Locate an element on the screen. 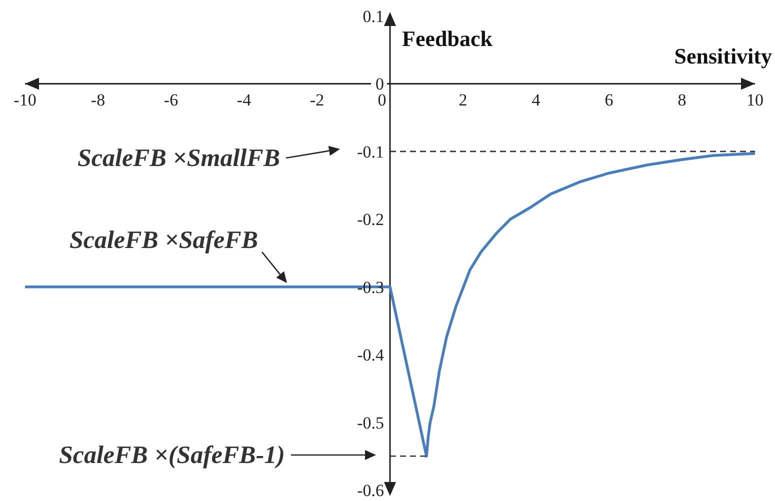 This screenshot has width=775, height=501. y-tick-label: -0.4 is located at coordinates (370, 355).